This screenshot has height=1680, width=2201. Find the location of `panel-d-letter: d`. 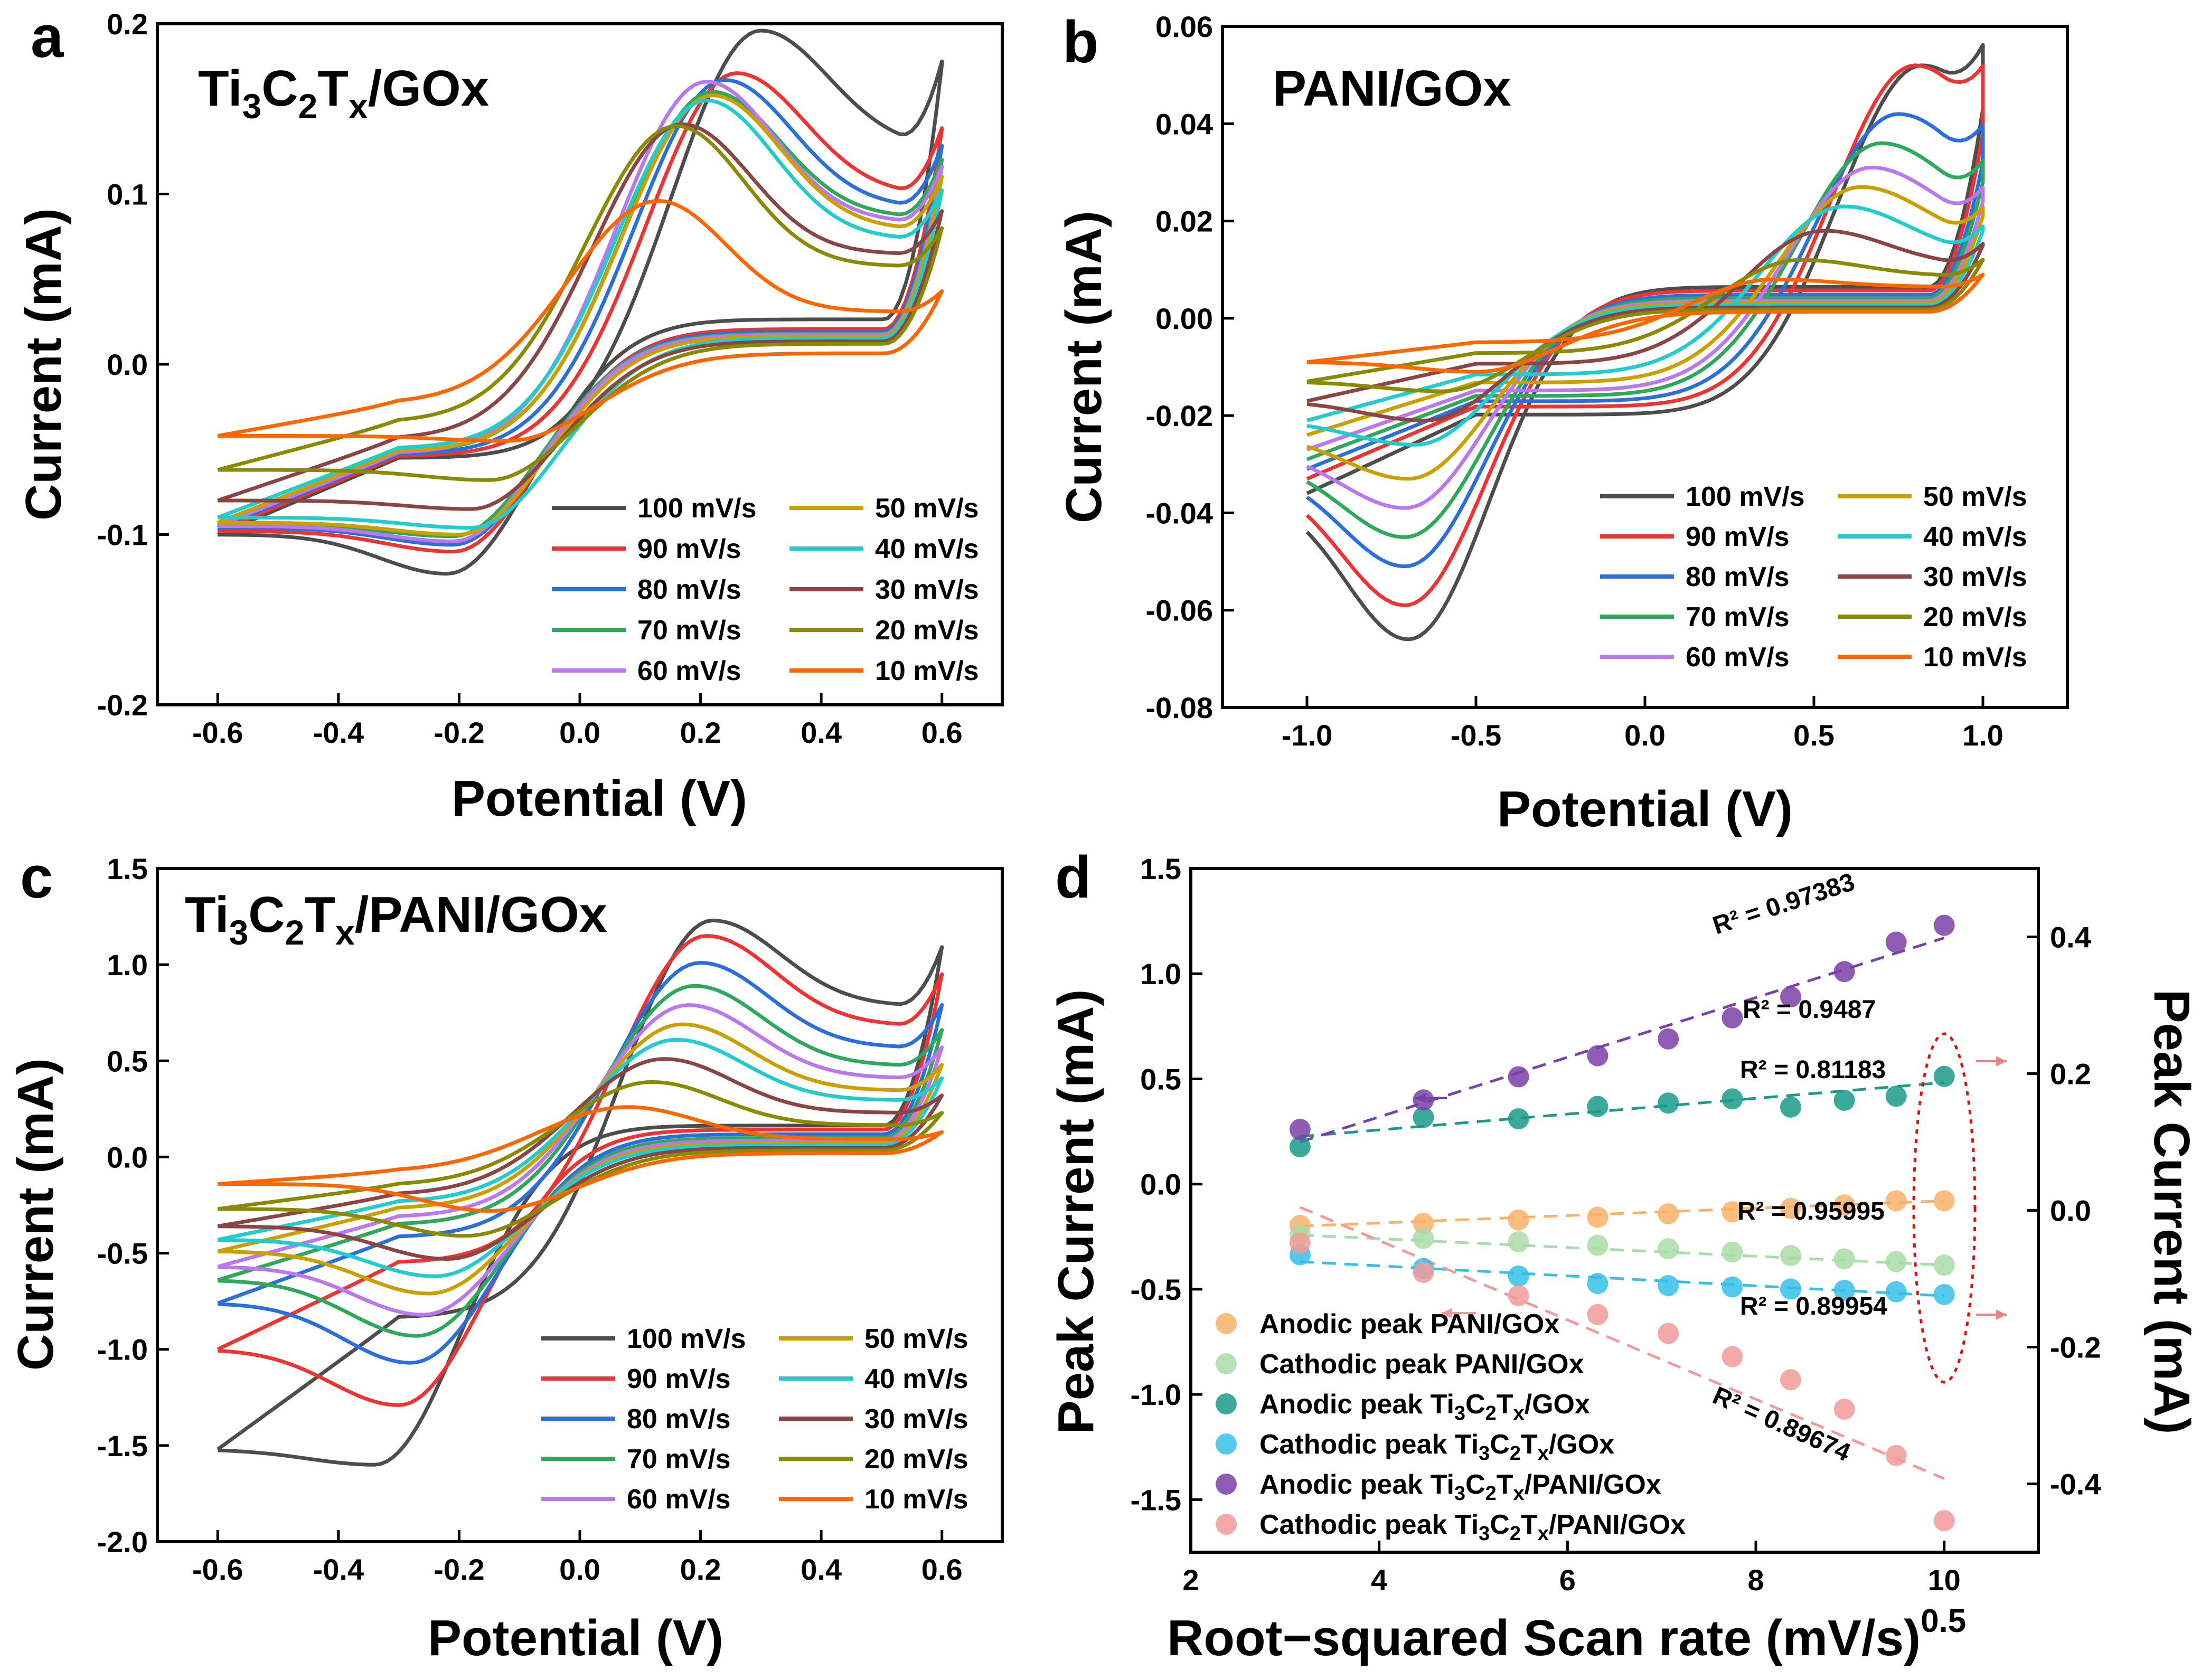

panel-d-letter: d is located at coordinates (1073, 877).